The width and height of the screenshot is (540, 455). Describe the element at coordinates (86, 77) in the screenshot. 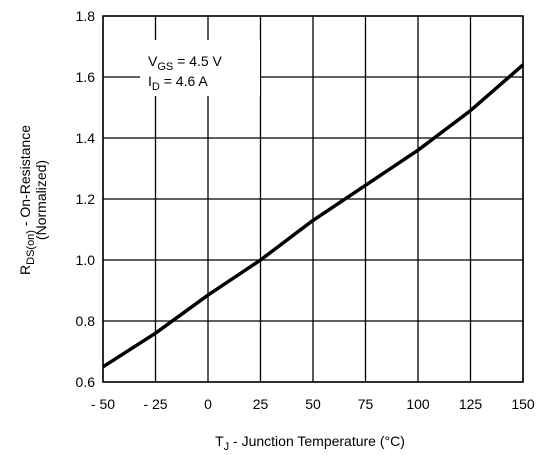

I see `y-tick-label: 1.6` at that location.